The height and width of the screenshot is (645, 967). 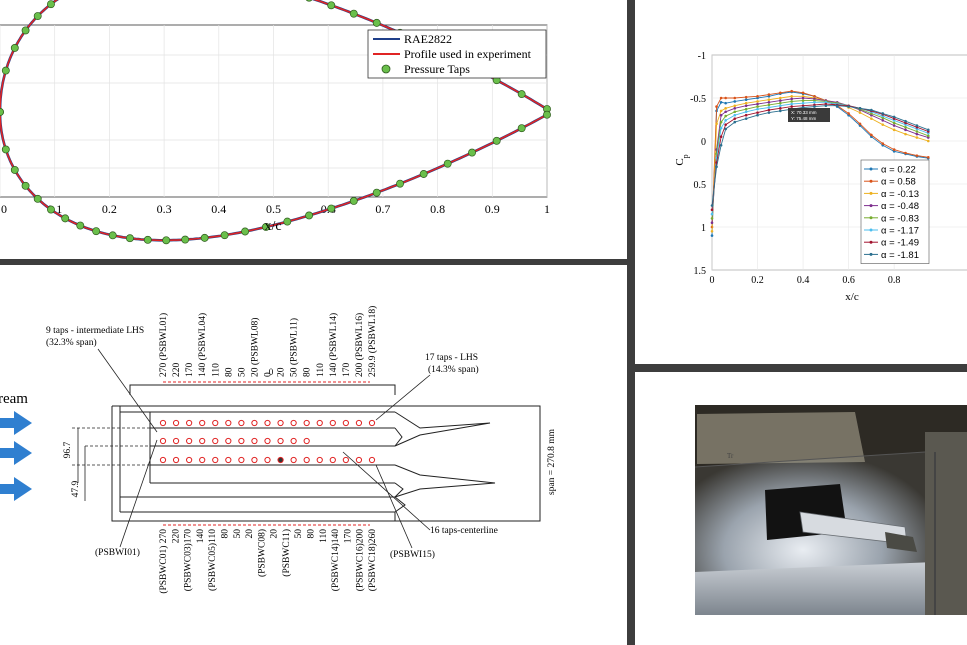 I want to click on profile-xtick: 0.8, so click(x=437, y=209).